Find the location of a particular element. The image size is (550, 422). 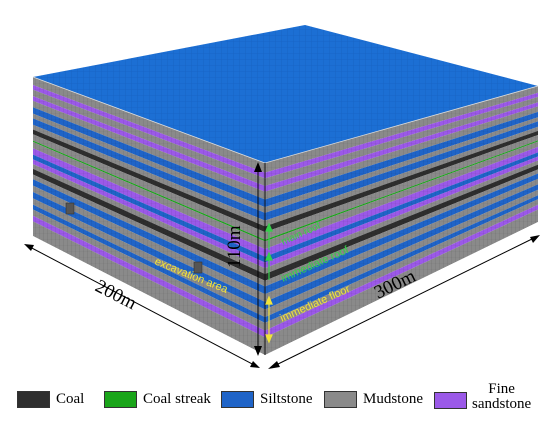

legend-coal: Coal is located at coordinates (50, 399).